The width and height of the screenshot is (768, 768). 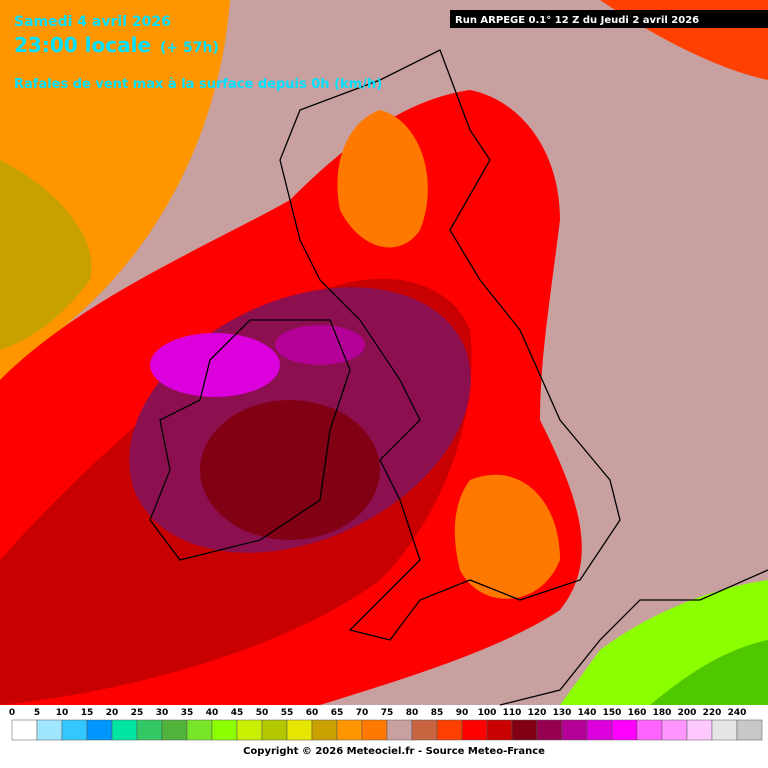 I want to click on legend-label: 0, so click(x=12, y=713).